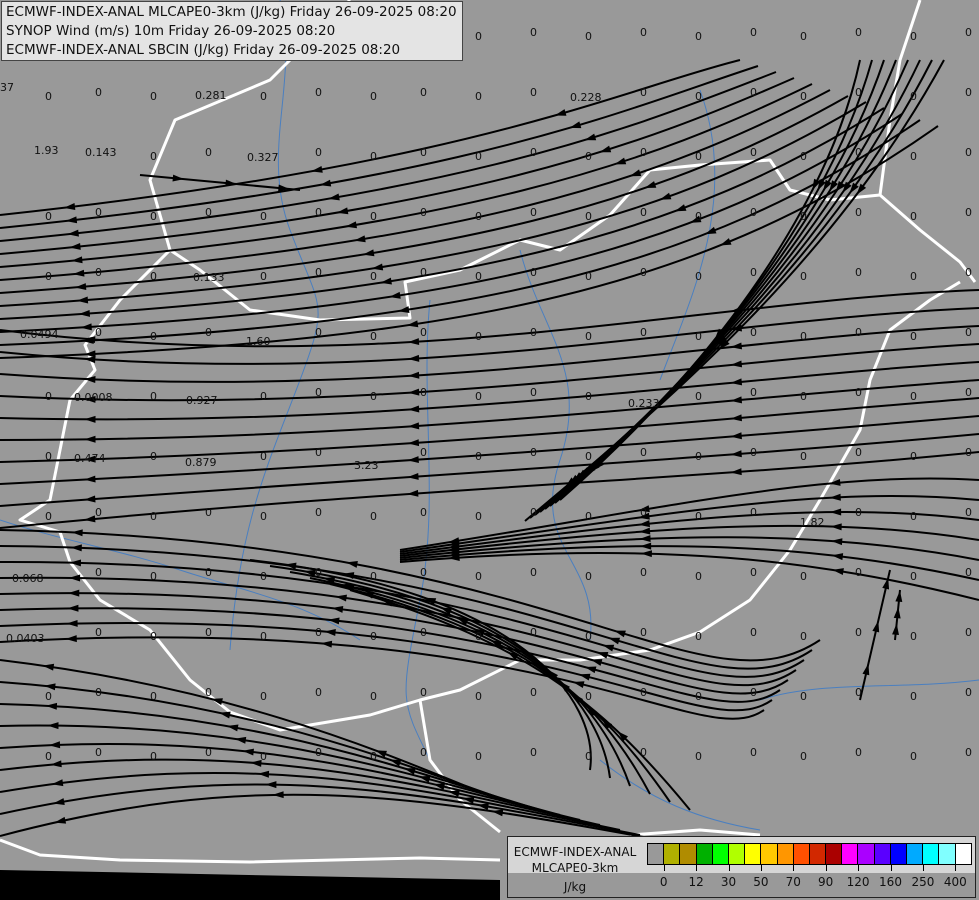 The width and height of the screenshot is (979, 900). Describe the element at coordinates (923, 882) in the screenshot. I see `legend-tick-label: 250` at that location.